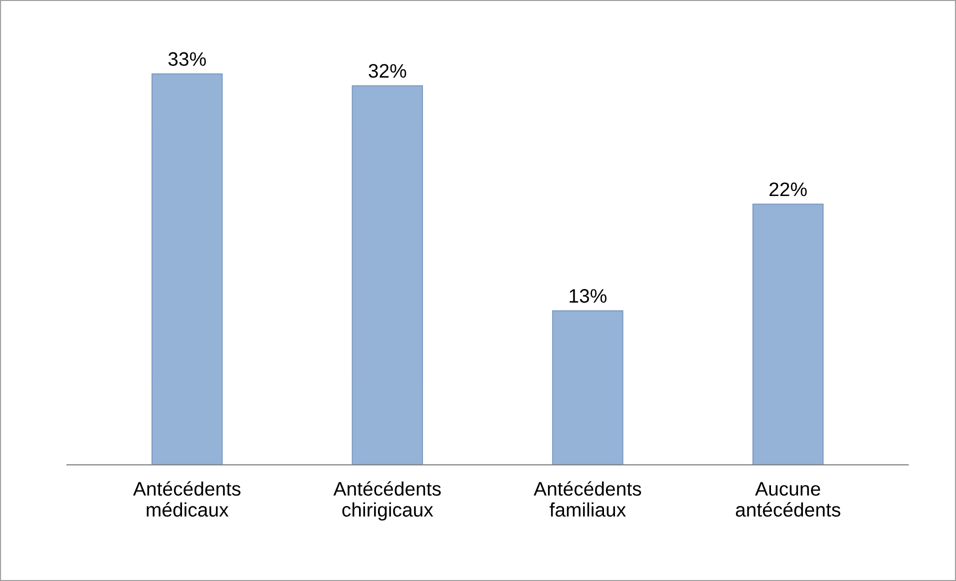 The width and height of the screenshot is (956, 581). I want to click on data-label: 32%, so click(387, 71).